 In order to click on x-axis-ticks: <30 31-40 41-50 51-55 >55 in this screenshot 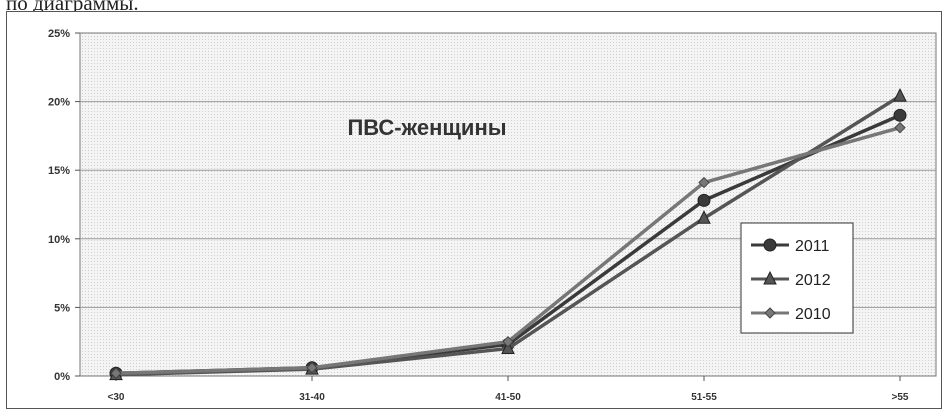, I will do `click(508, 389)`.